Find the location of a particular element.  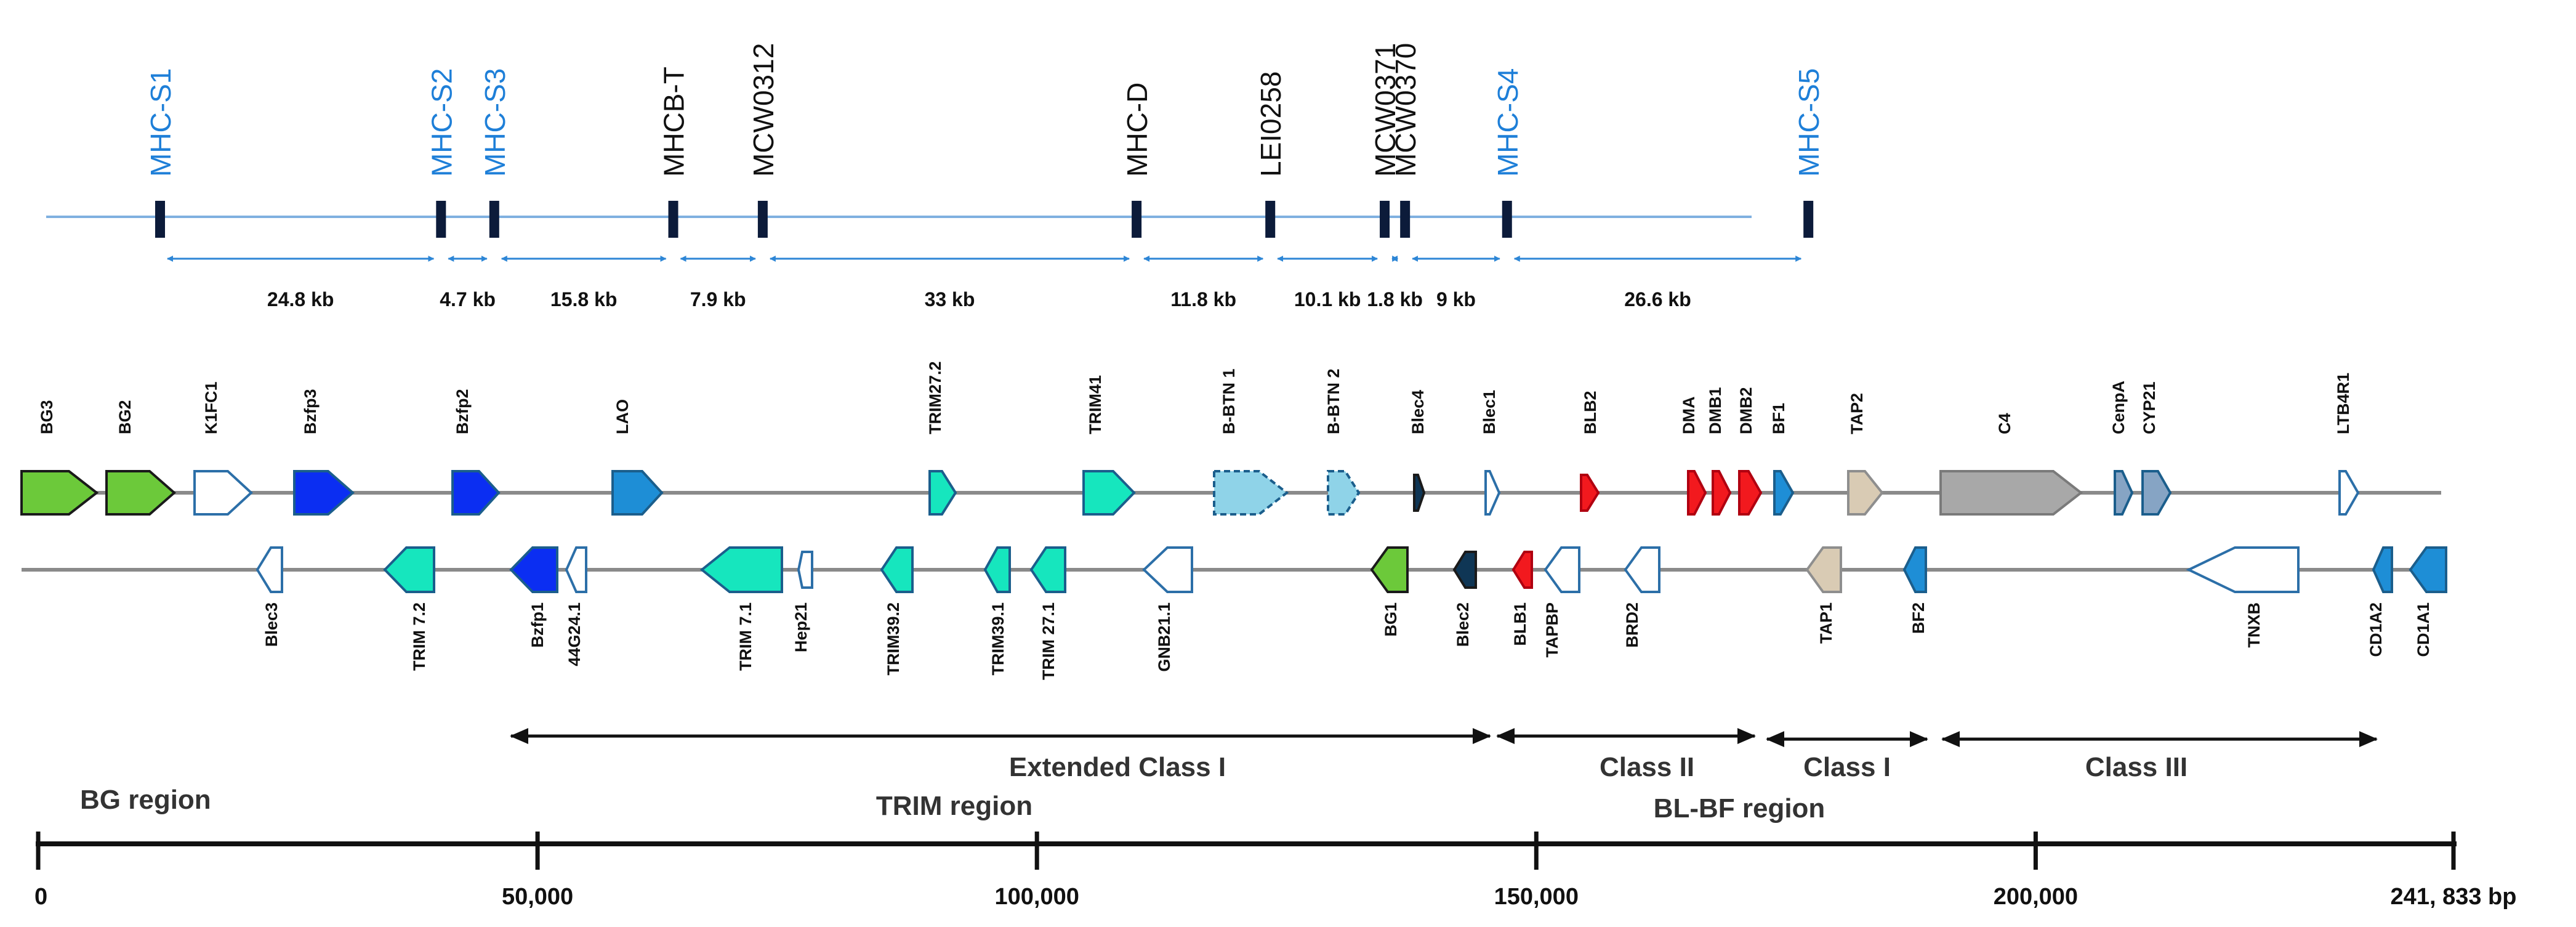

gene-label-trim-27-1: TRIM 27.1 is located at coordinates (1048, 641).